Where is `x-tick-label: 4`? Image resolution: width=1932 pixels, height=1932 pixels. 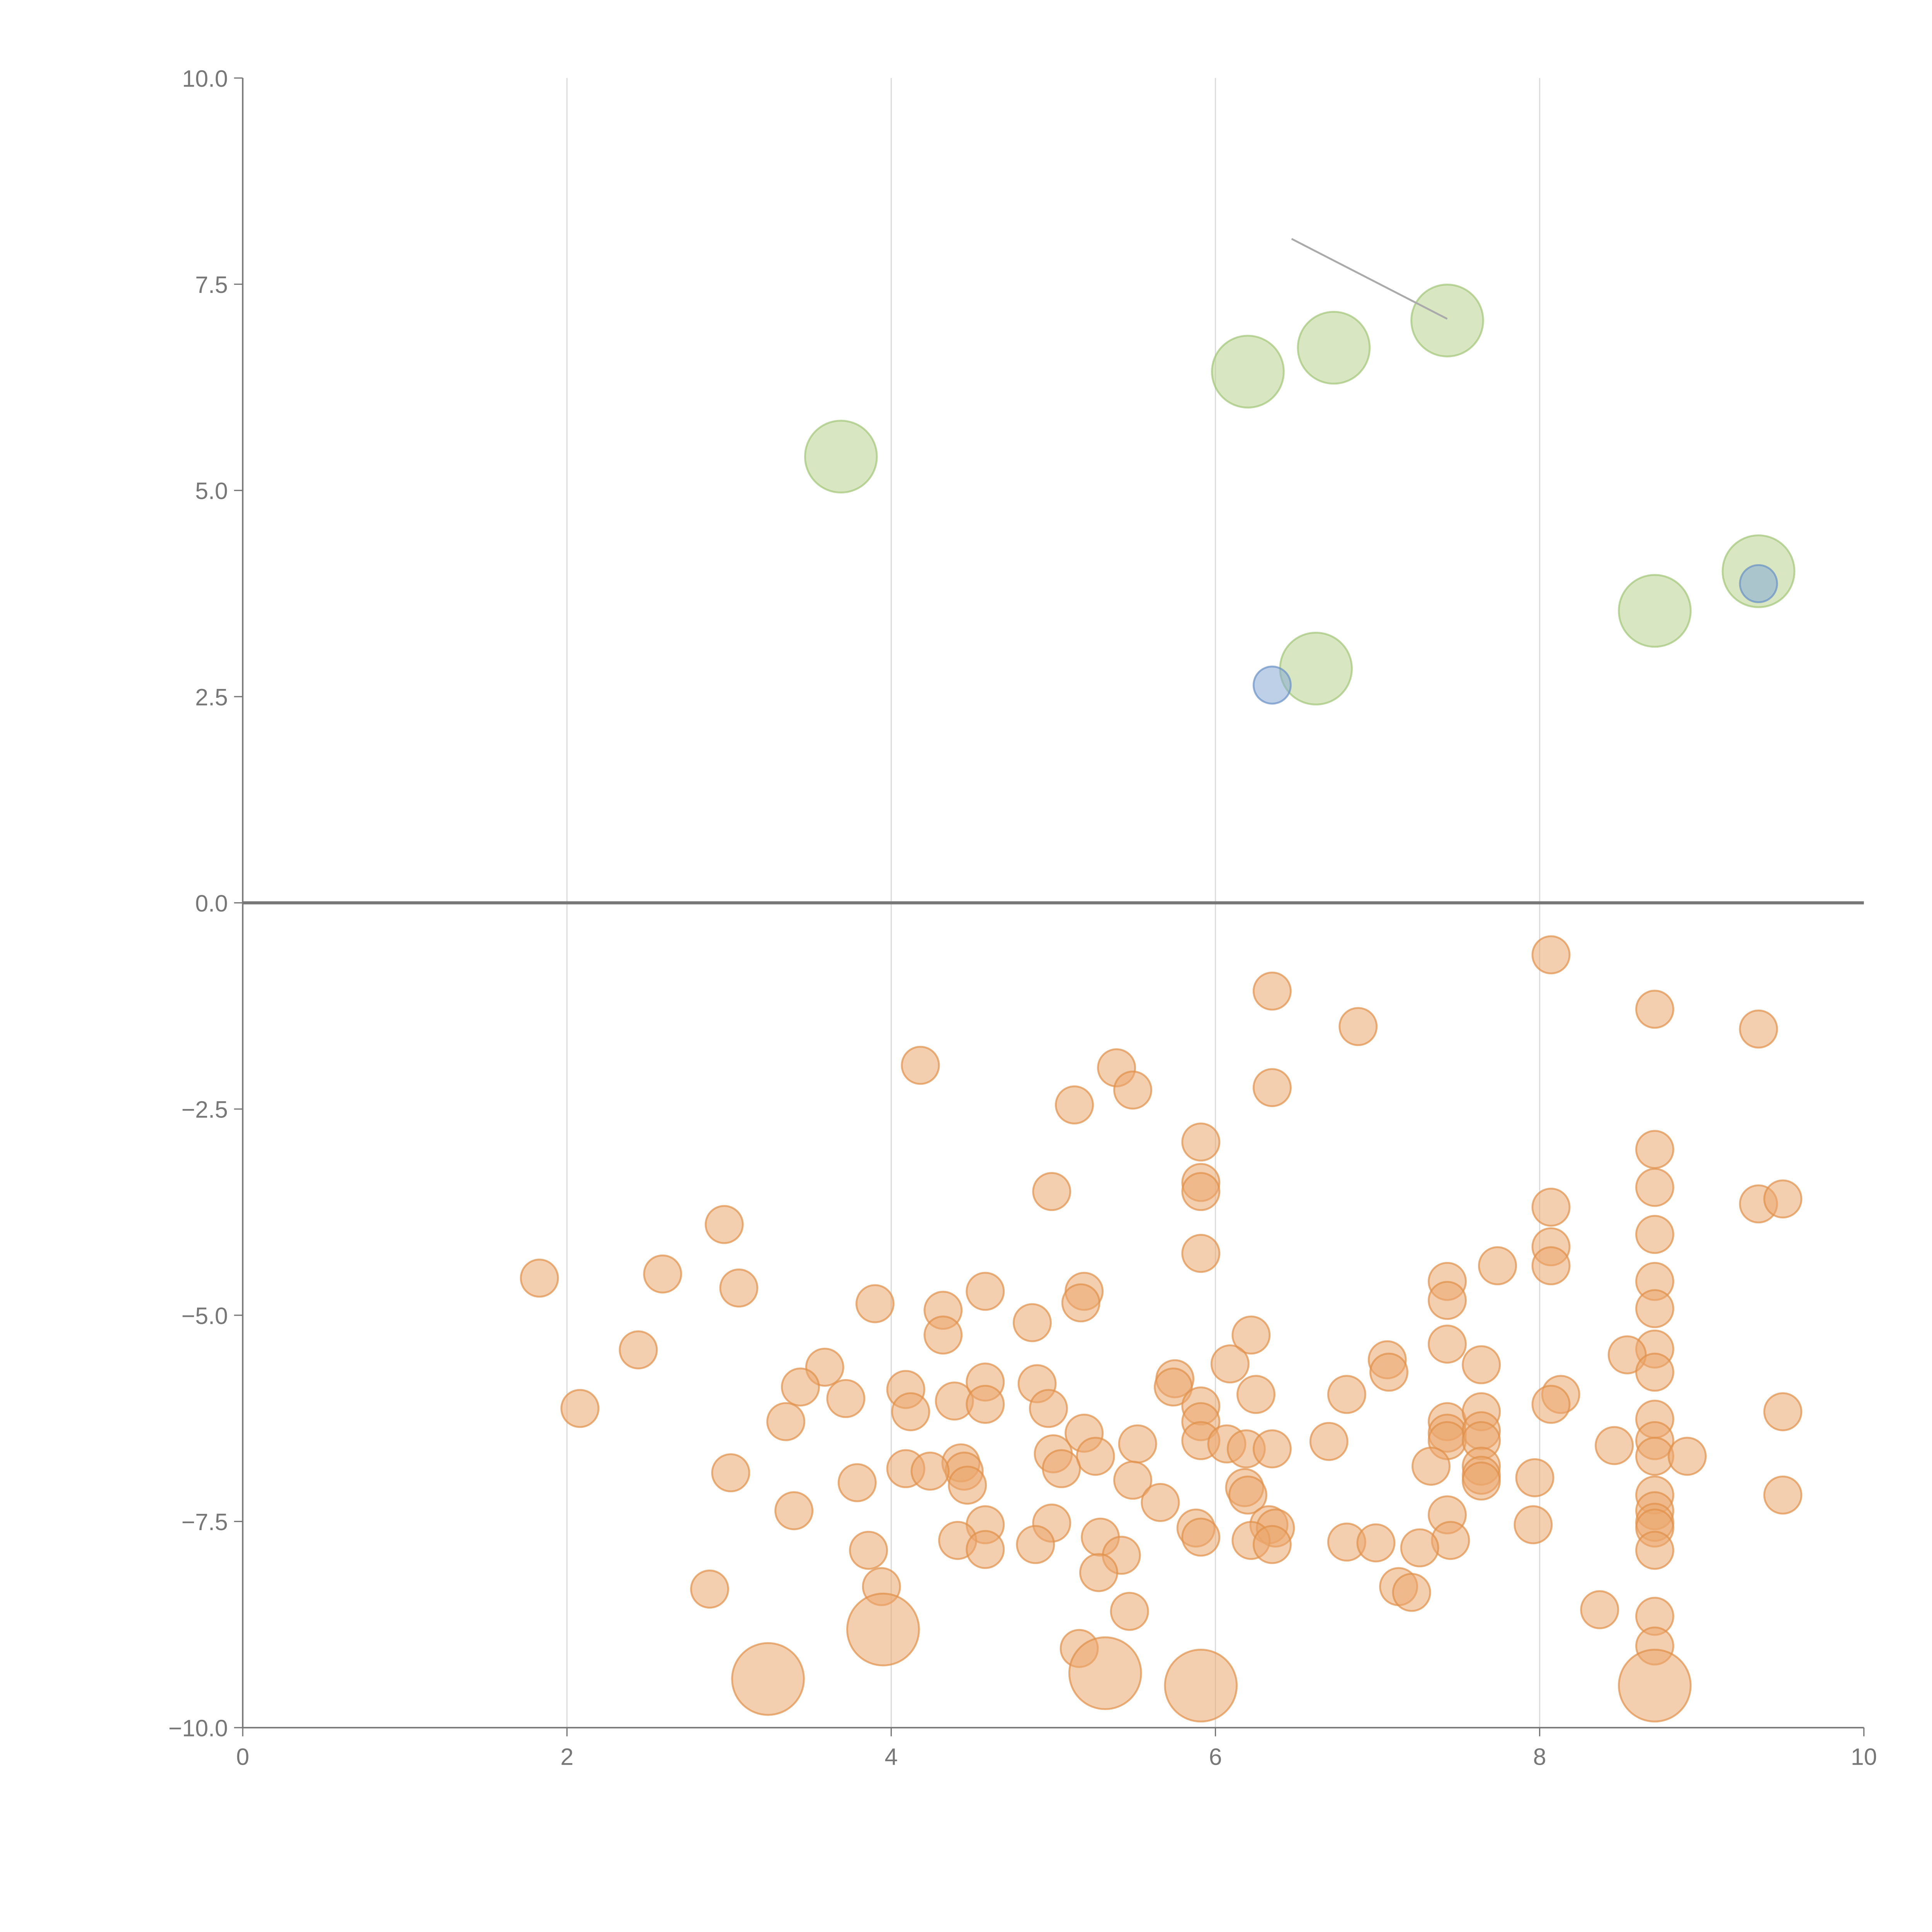 x-tick-label: 4 is located at coordinates (891, 1756).